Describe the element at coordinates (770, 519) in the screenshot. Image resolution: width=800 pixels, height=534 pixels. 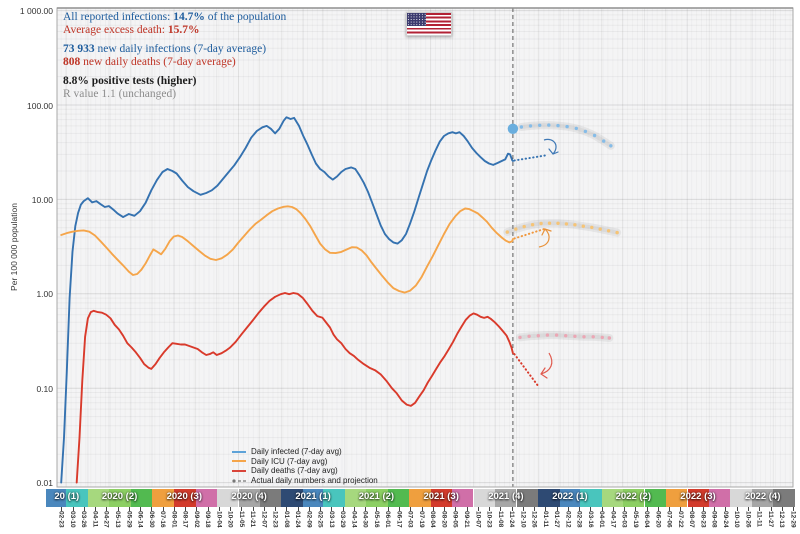
I see `x-date-label: 11-27` at that location.